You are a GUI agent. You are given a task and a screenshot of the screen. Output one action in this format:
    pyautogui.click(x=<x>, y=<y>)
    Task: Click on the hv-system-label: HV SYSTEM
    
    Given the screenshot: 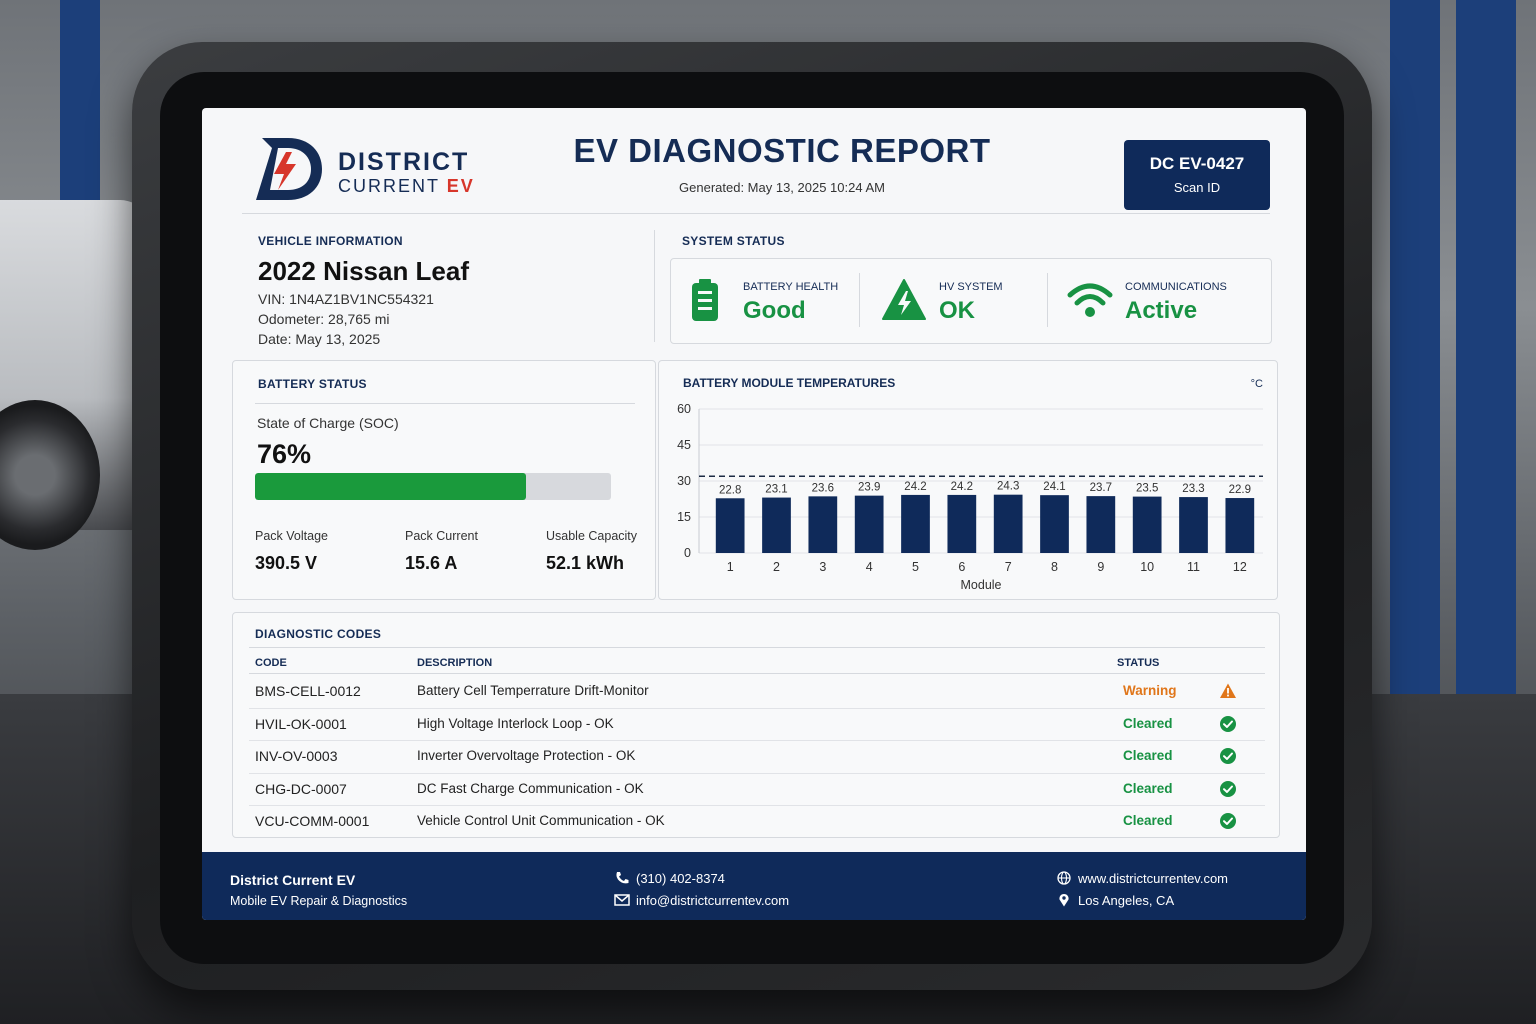 What is the action you would take?
    pyautogui.click(x=971, y=287)
    